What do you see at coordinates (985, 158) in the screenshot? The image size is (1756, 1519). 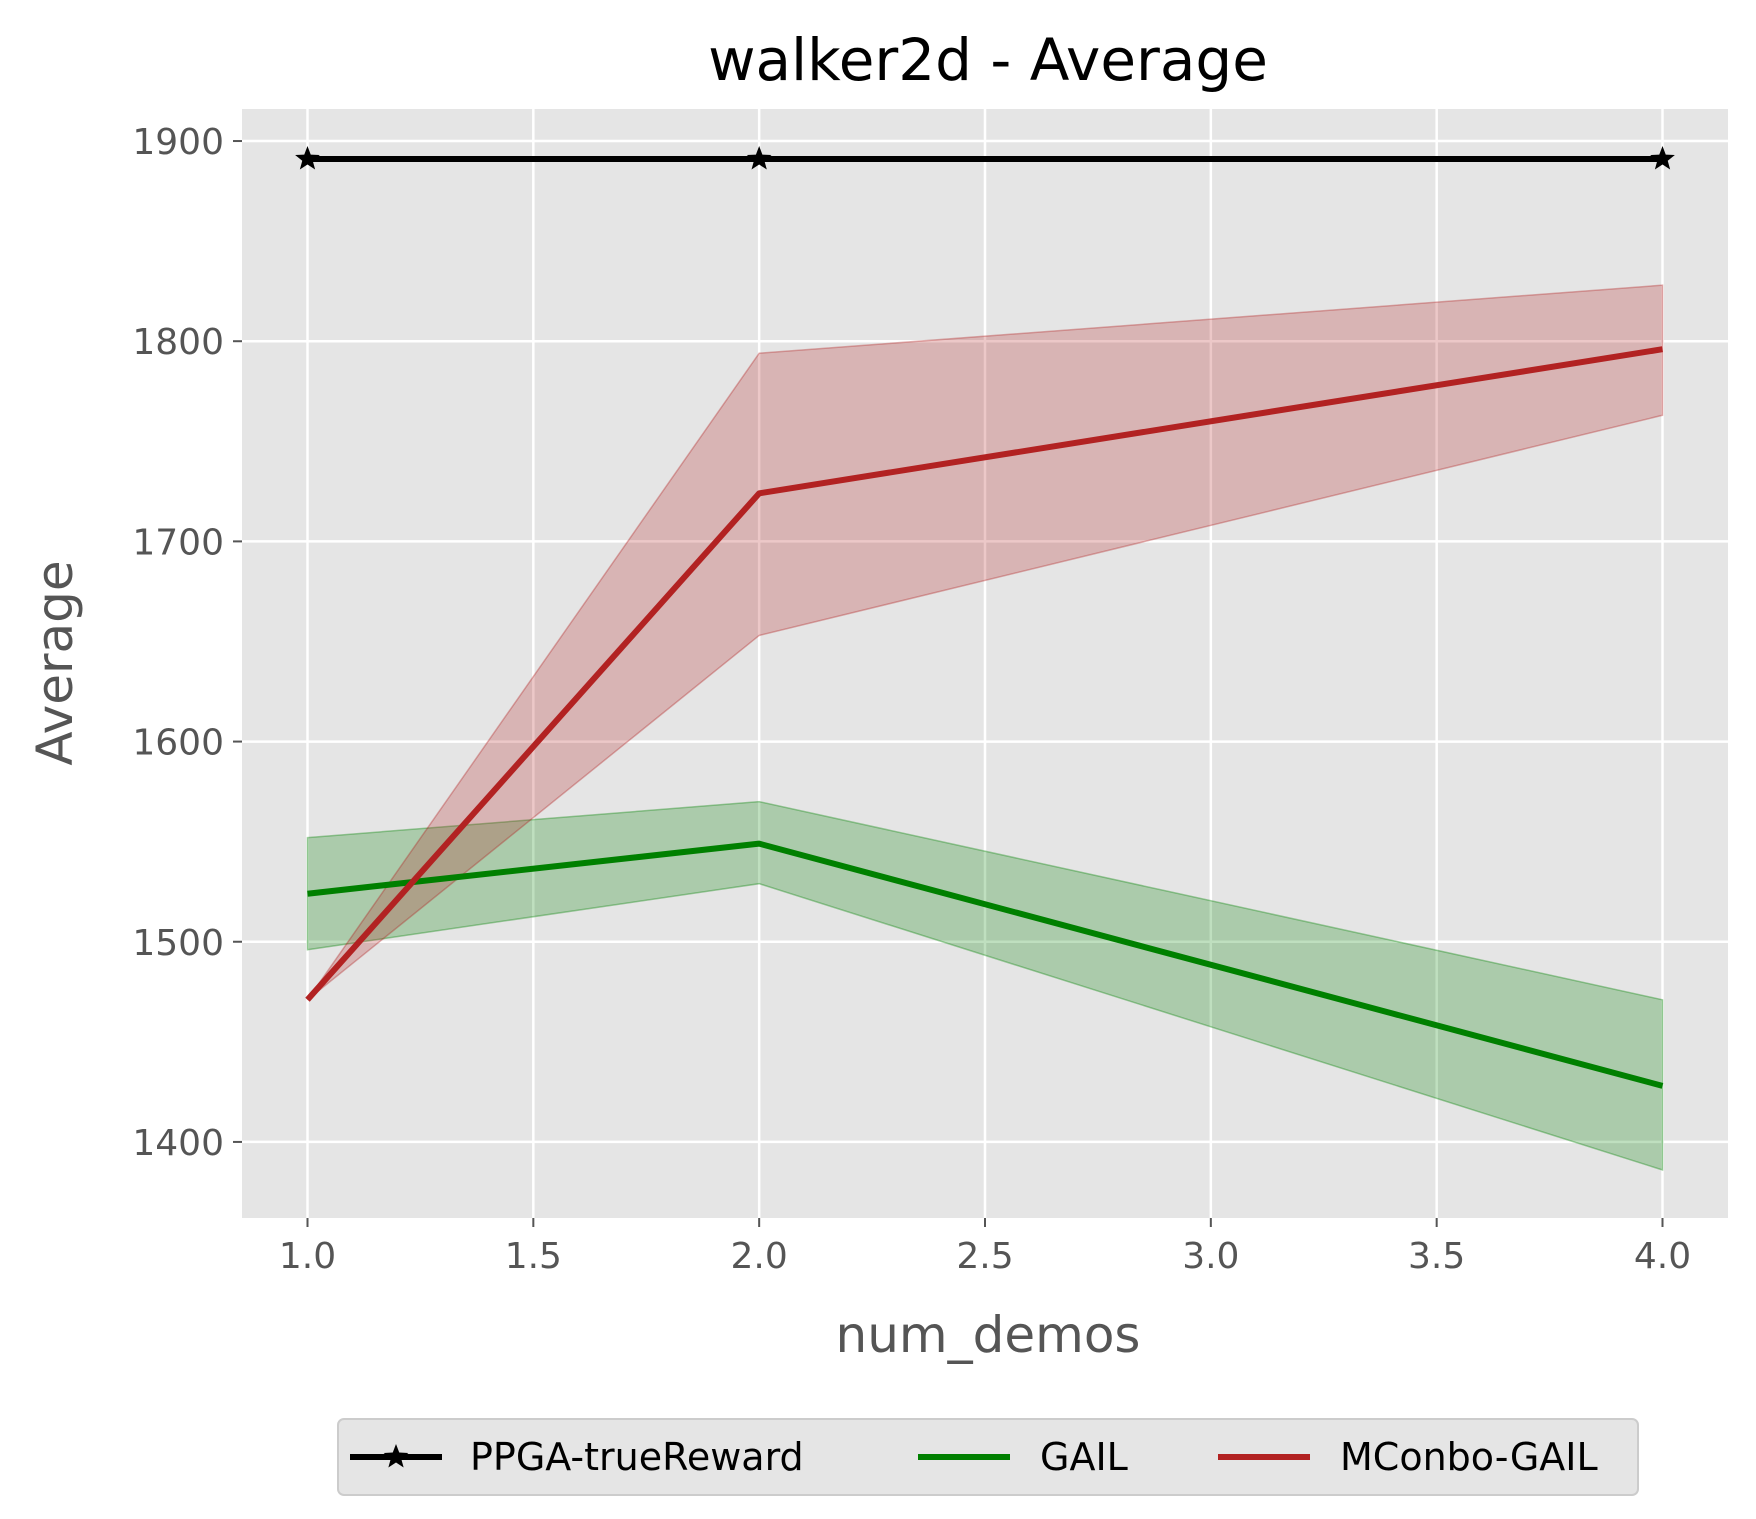 I see `series-markers` at bounding box center [985, 158].